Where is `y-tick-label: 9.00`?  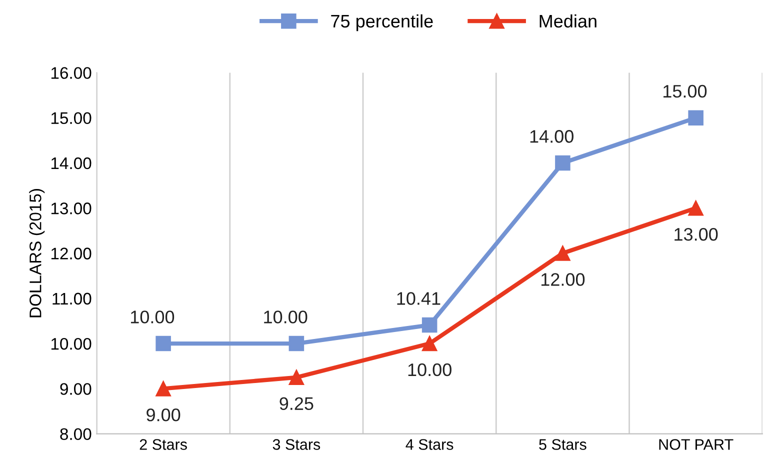
y-tick-label: 9.00 is located at coordinates (76, 389).